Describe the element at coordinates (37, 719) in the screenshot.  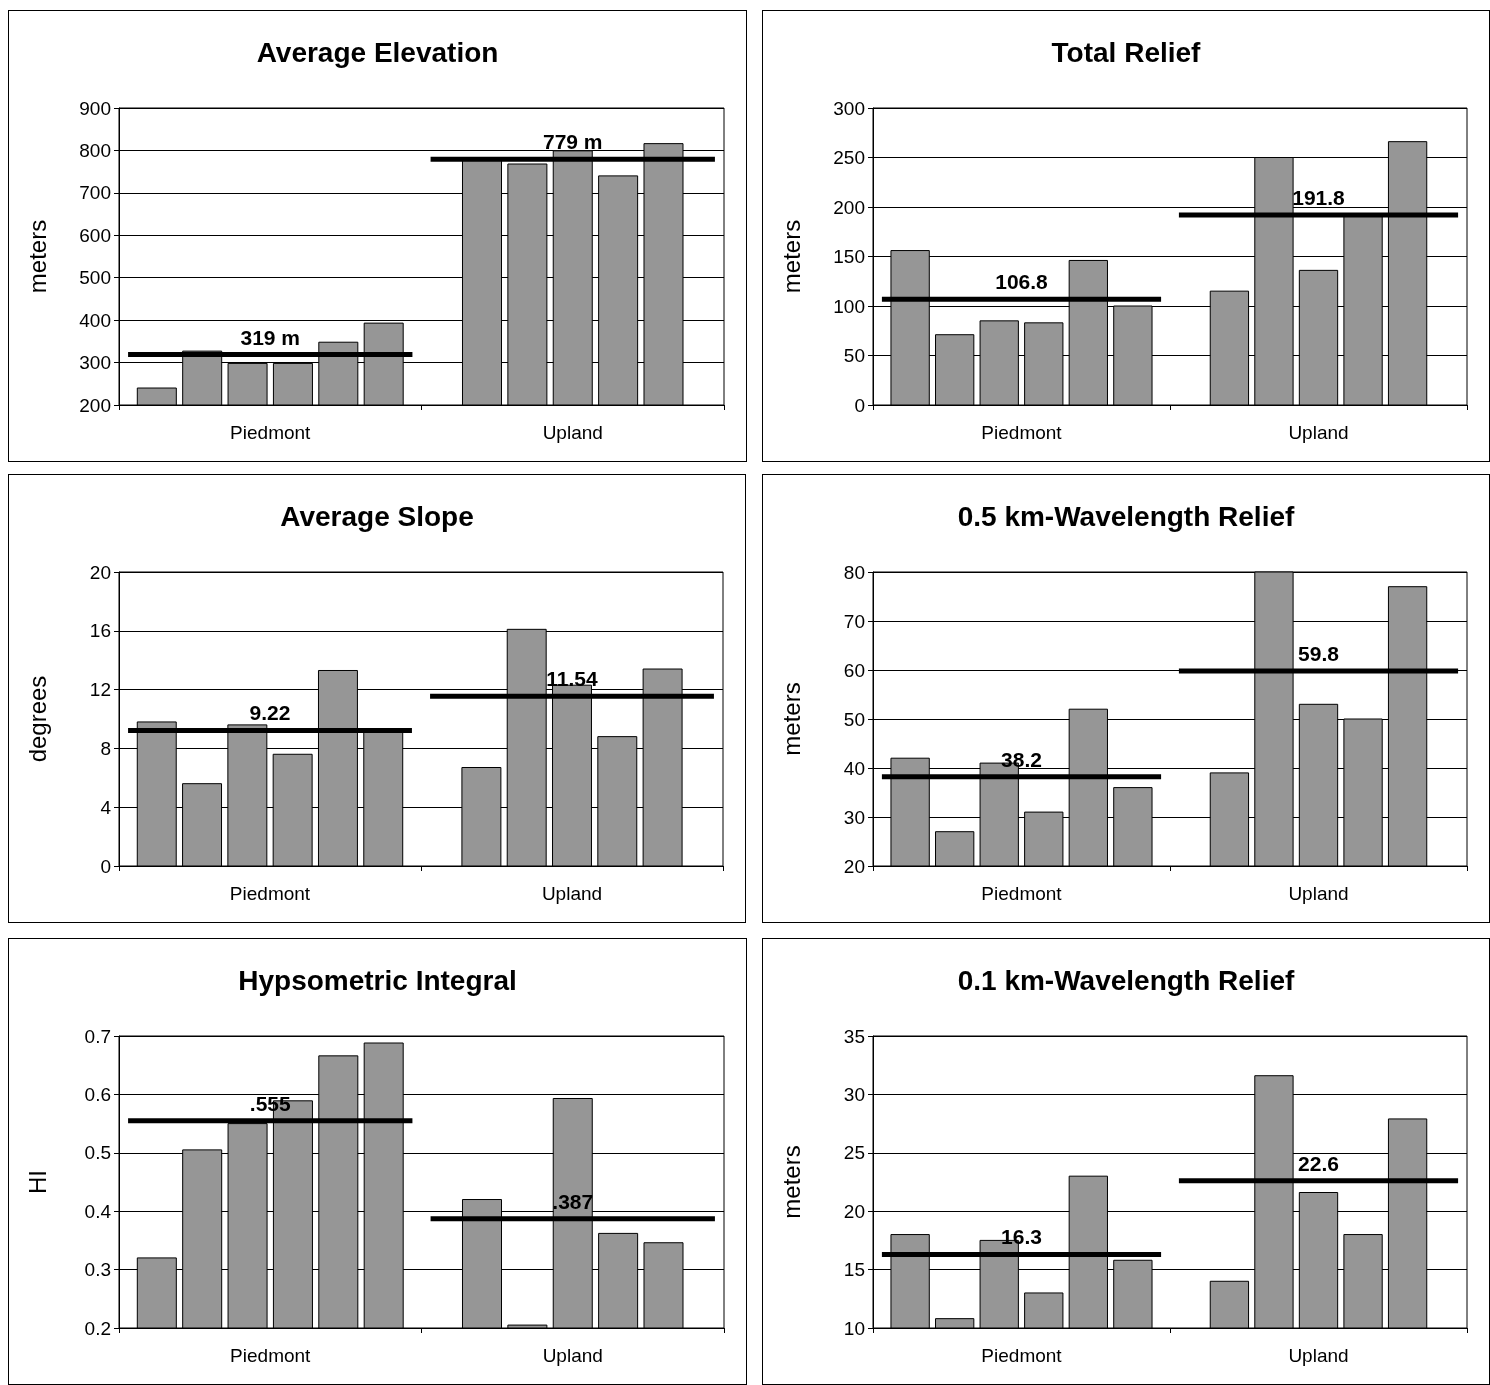
I see `y-axis-title: degrees` at that location.